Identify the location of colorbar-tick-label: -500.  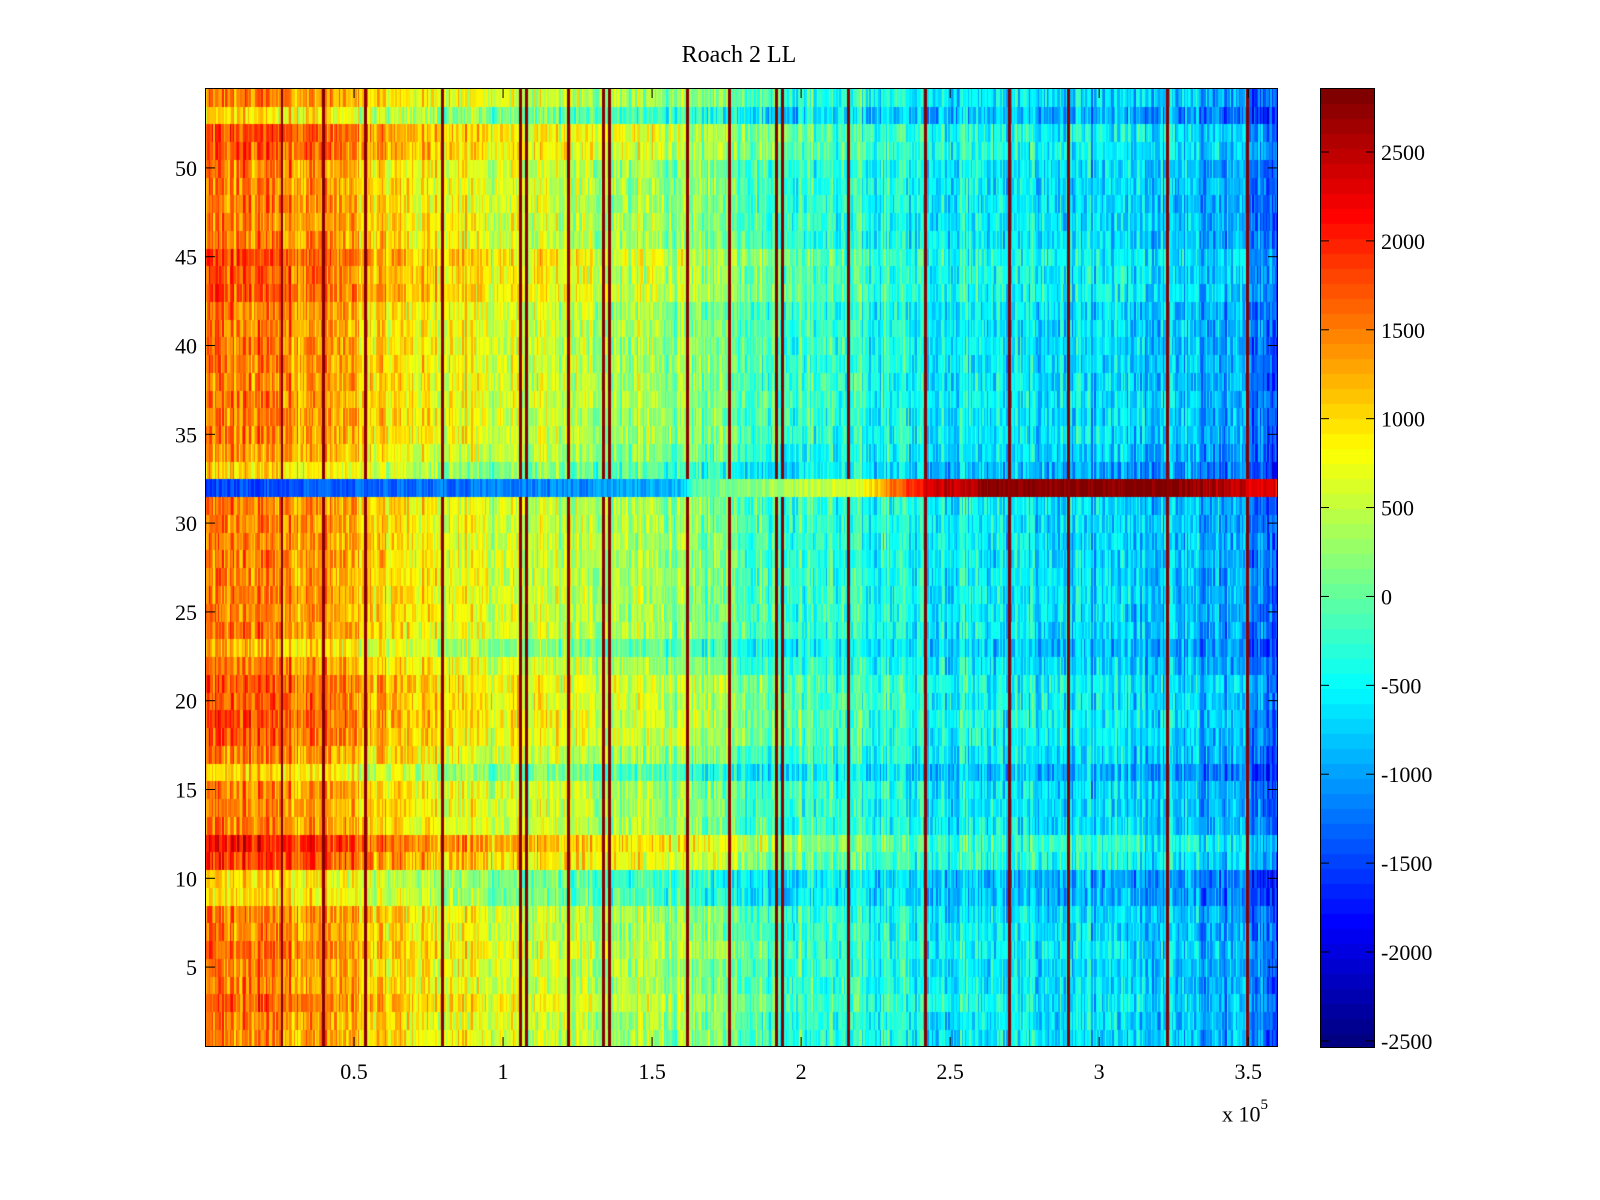
(1401, 685).